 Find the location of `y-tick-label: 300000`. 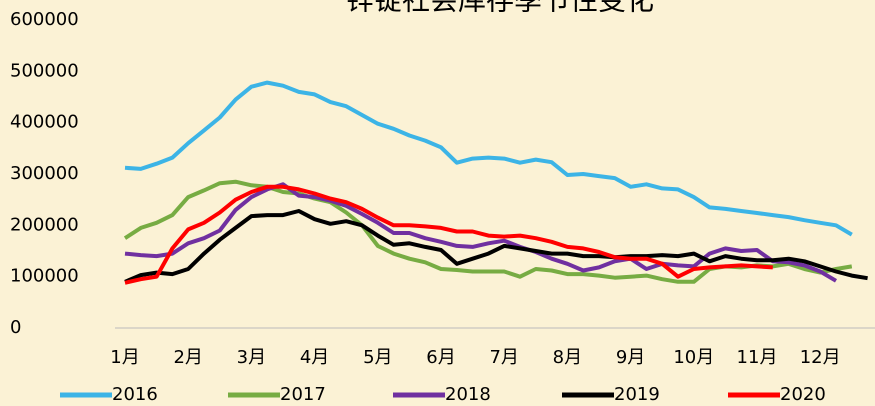

y-tick-label: 300000 is located at coordinates (44, 173).